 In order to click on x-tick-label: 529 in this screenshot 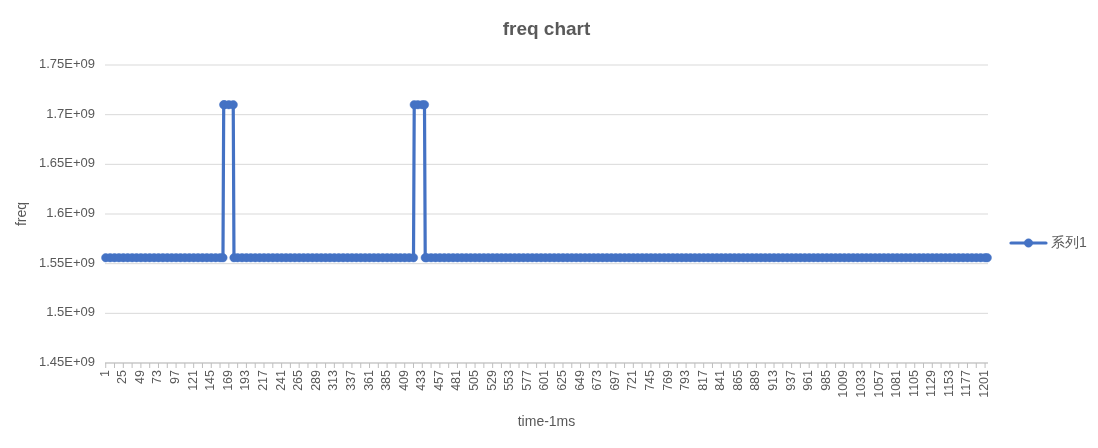, I will do `click(491, 380)`.